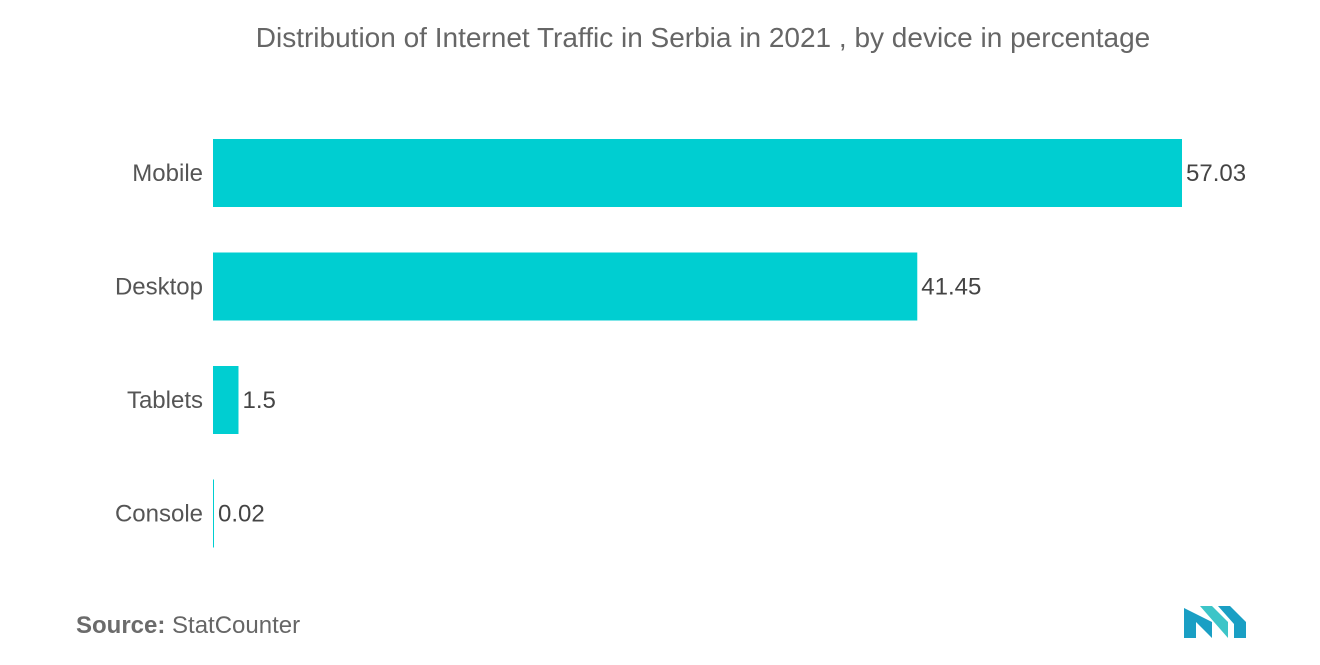 Image resolution: width=1320 pixels, height=665 pixels. I want to click on value-label-mobile: 57.03, so click(1216, 173).